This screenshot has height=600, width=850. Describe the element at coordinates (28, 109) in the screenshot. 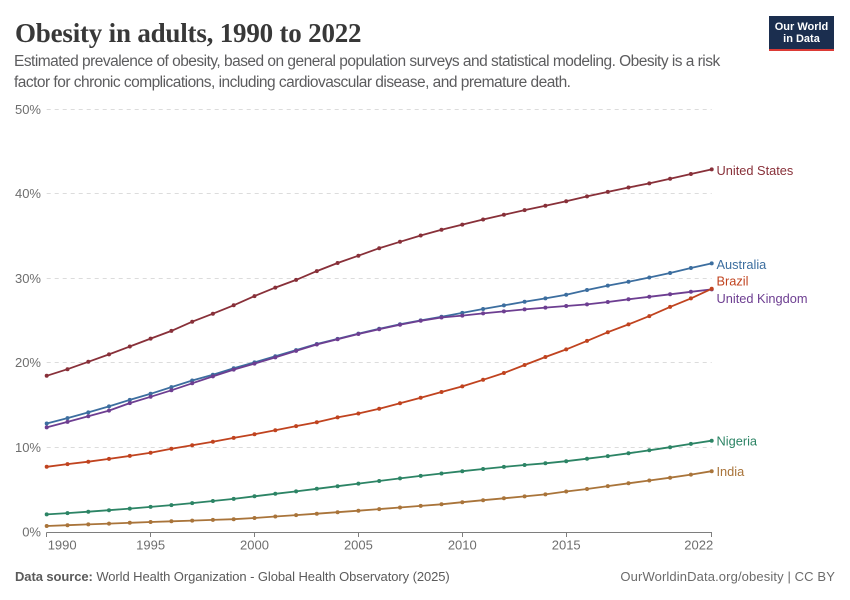

I see `svg-text: 50%` at that location.